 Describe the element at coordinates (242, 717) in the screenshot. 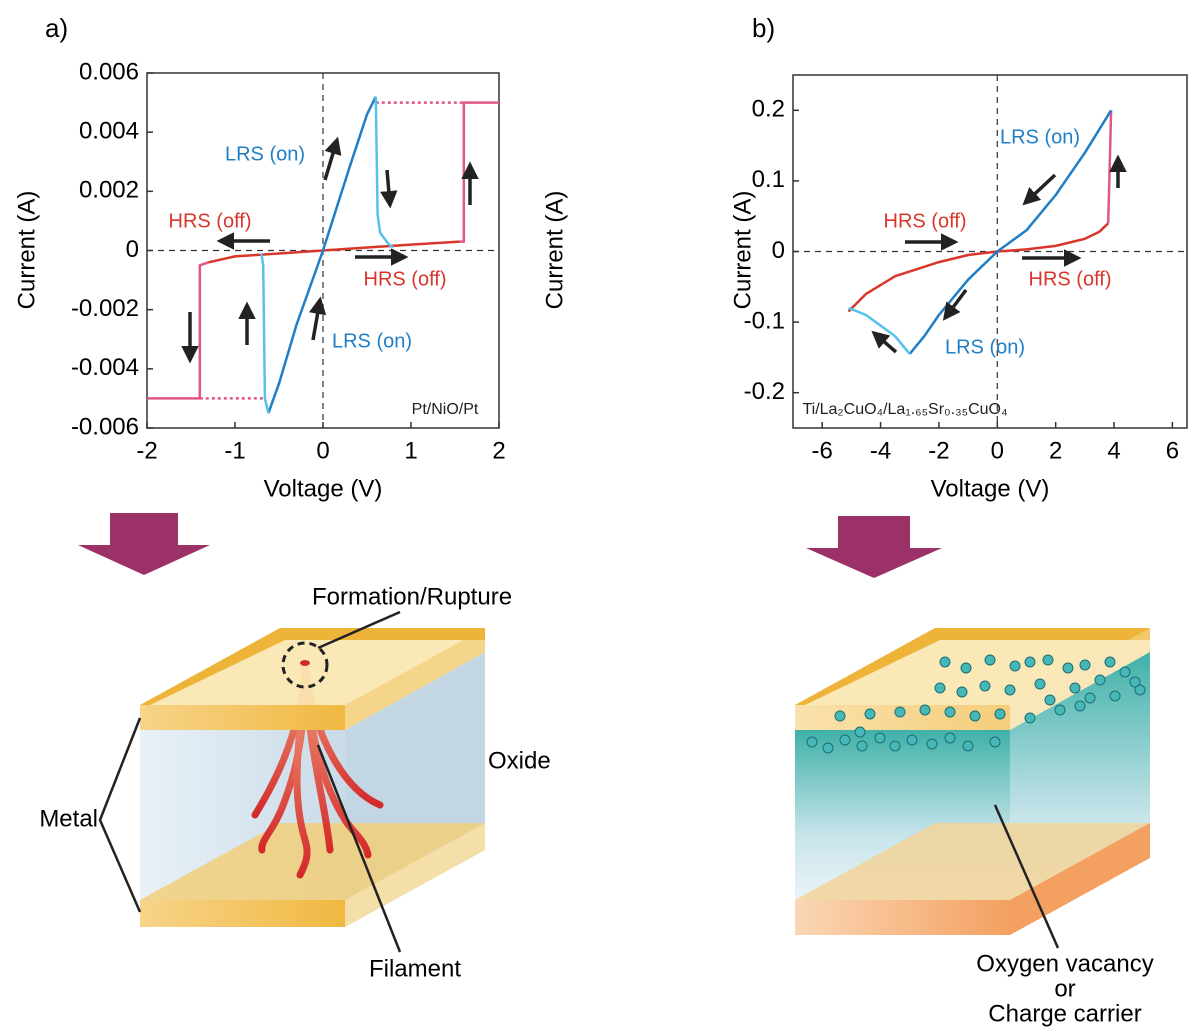

I see `top-plate-front` at that location.